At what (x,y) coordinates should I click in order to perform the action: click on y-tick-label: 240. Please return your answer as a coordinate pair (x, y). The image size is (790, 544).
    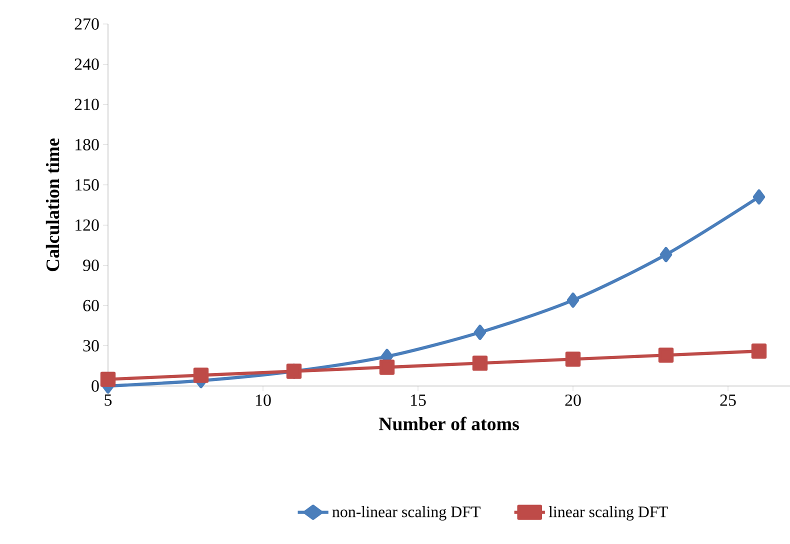
    Looking at the image, I should click on (86, 64).